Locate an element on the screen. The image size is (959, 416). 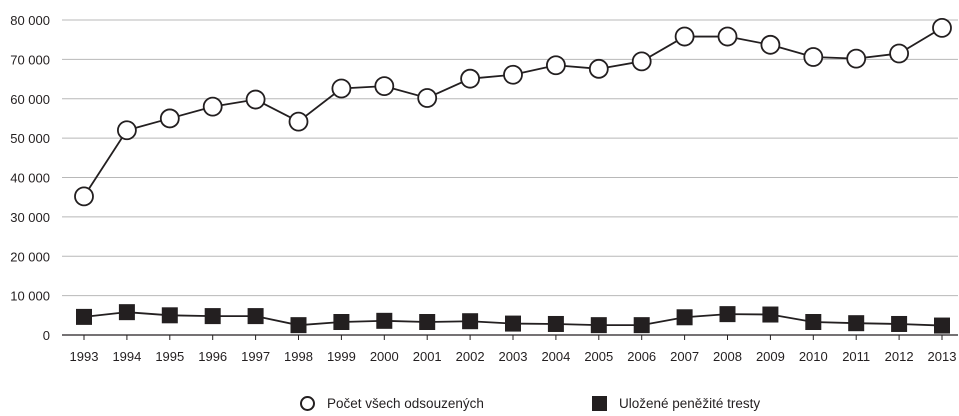
x-tick-label: 2009 is located at coordinates (770, 356).